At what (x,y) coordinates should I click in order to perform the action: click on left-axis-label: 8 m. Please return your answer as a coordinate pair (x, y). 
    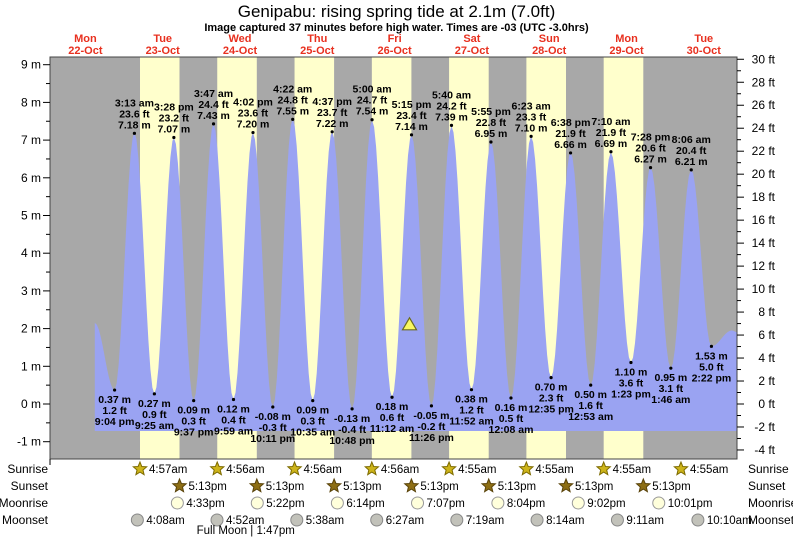
    Looking at the image, I should click on (31, 102).